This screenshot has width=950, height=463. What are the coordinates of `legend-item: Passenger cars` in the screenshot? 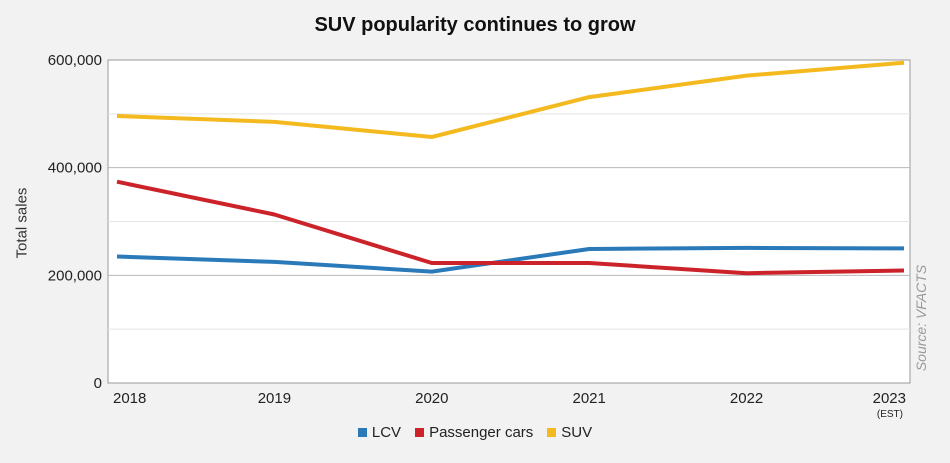 It's located at (474, 432).